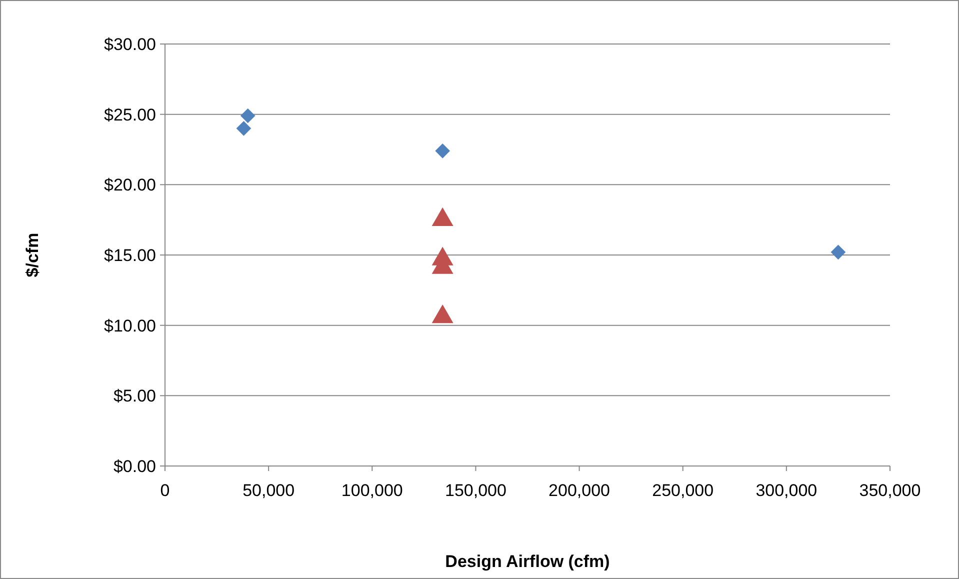 This screenshot has width=959, height=579. I want to click on y-tick-label: $20.00, so click(130, 185).